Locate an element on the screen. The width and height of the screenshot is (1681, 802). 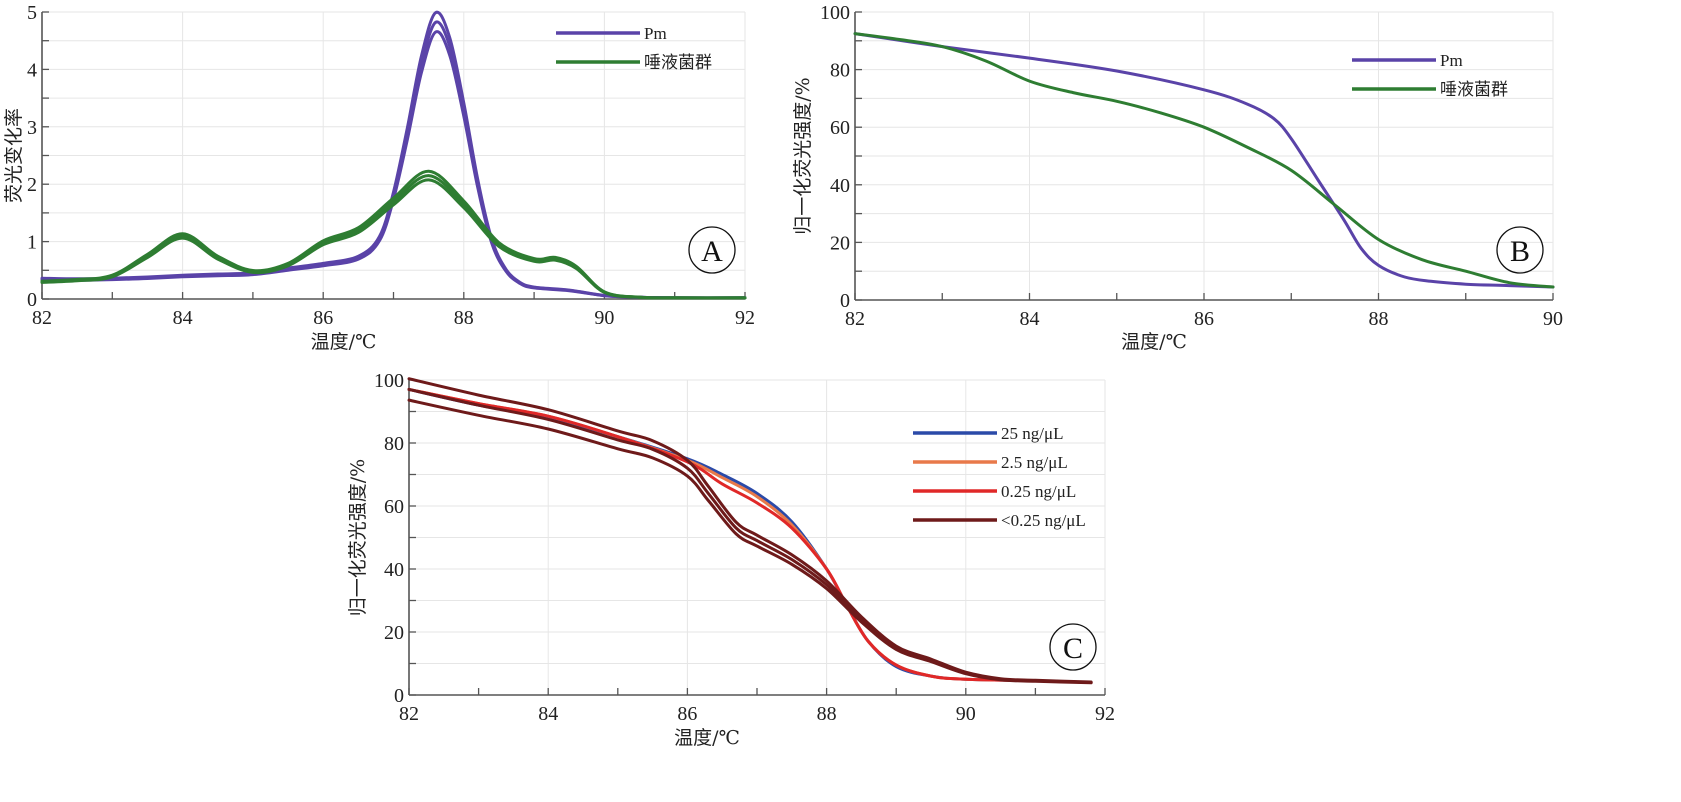
panel-label: C is located at coordinates (1073, 648).